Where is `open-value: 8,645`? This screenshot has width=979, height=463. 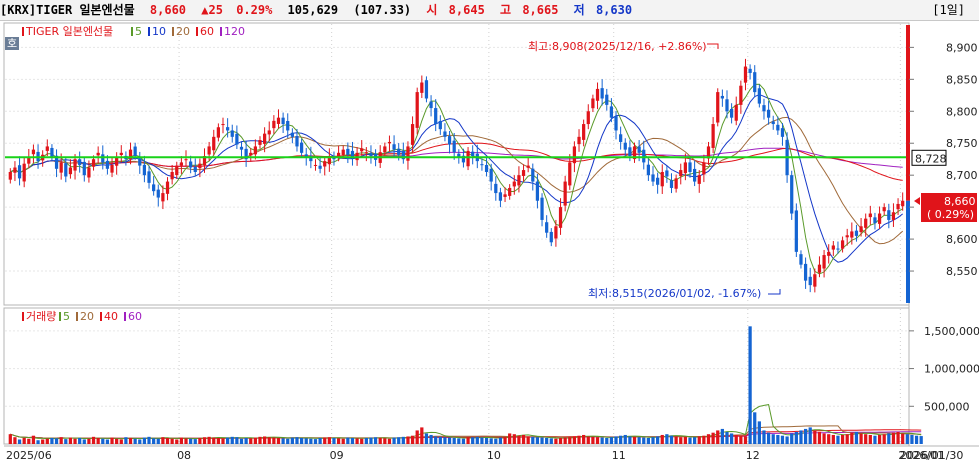 open-value: 8,645 is located at coordinates (466, 10).